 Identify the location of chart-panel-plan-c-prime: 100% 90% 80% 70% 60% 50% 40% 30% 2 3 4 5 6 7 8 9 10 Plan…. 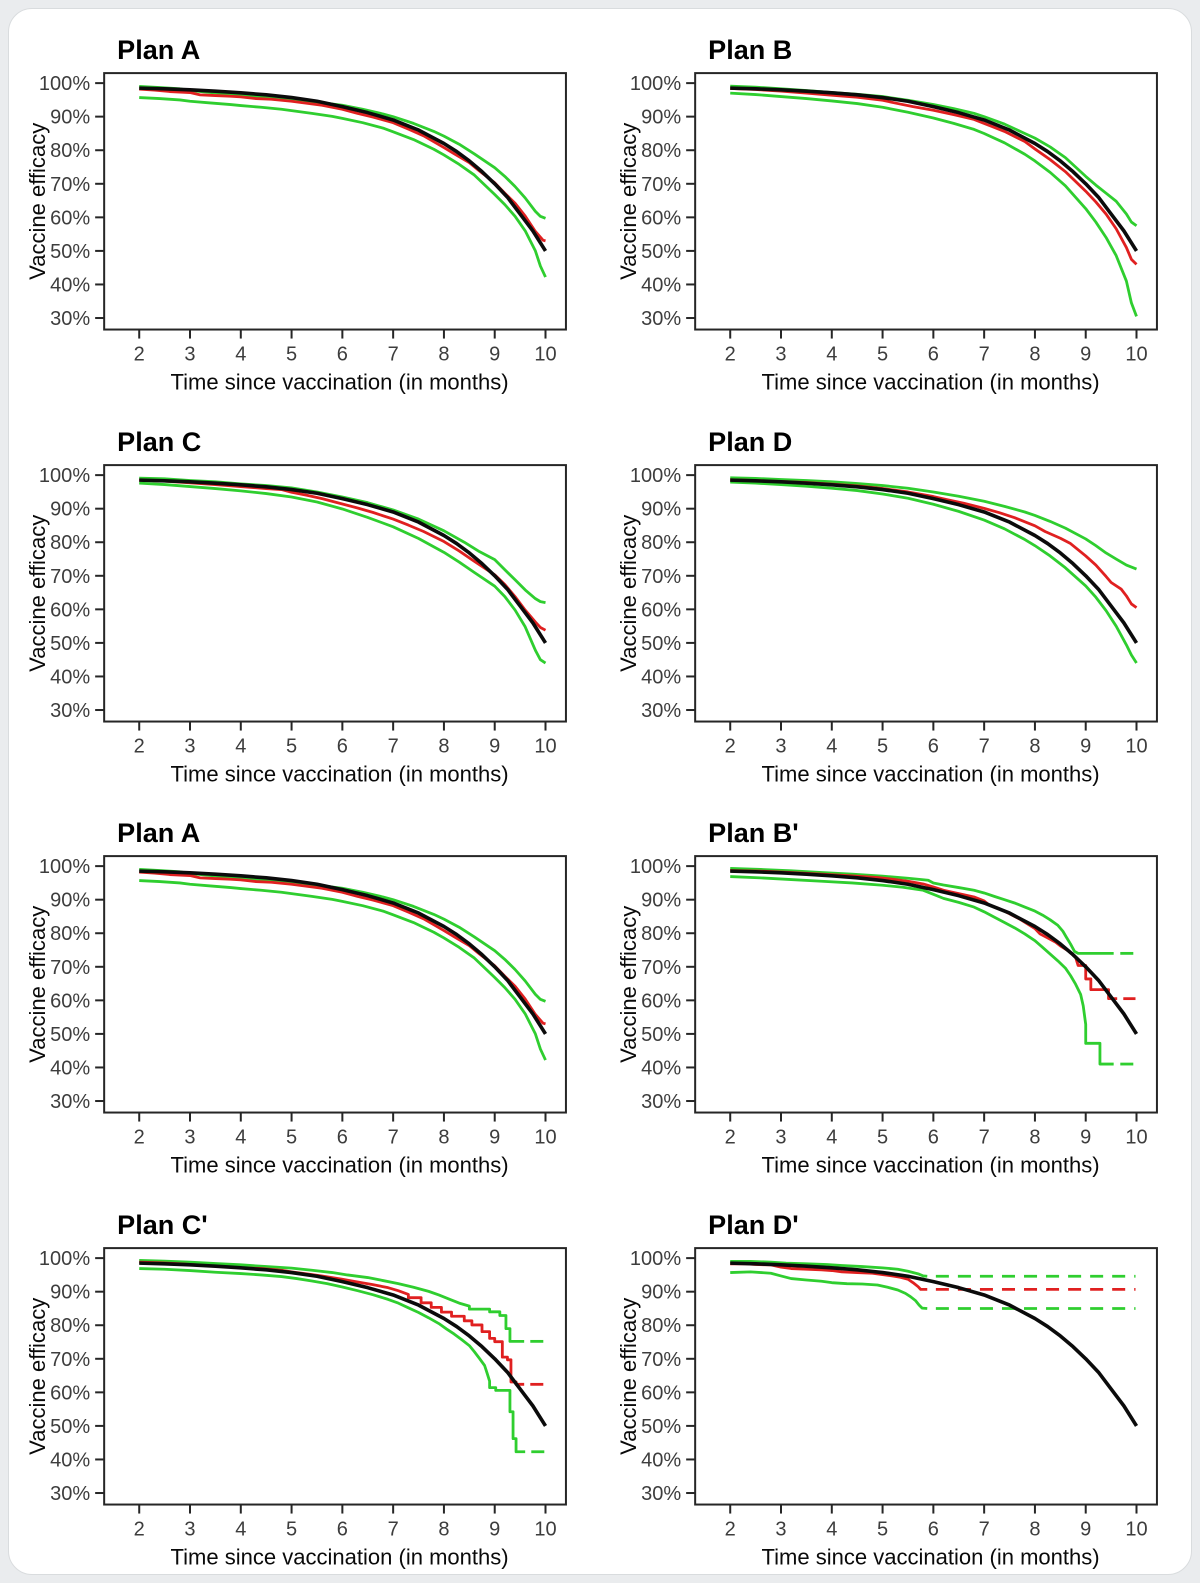
(304, 1379).